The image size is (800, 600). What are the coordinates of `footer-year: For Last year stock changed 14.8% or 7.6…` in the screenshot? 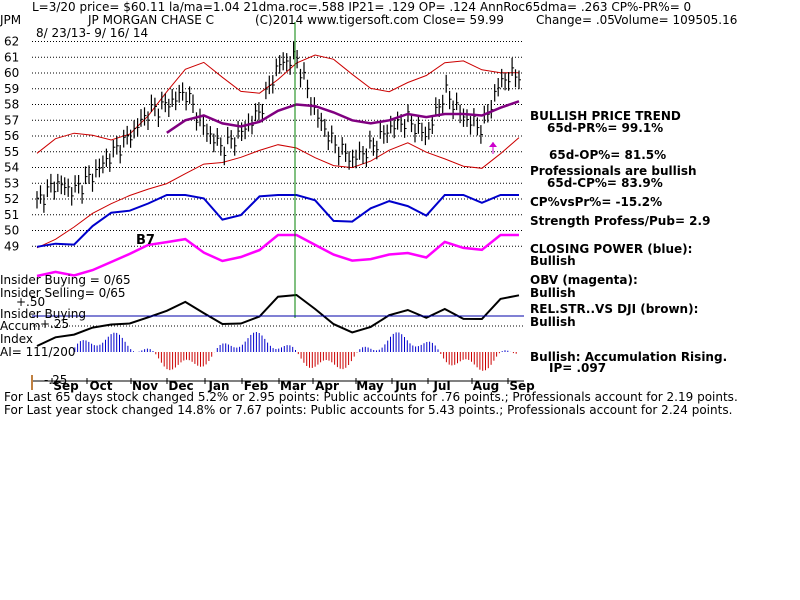 It's located at (368, 410).